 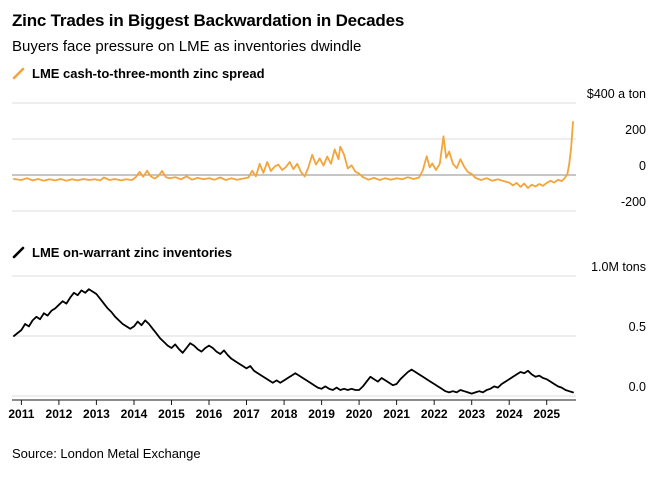 I want to click on svg-text: 2024, so click(x=509, y=414).